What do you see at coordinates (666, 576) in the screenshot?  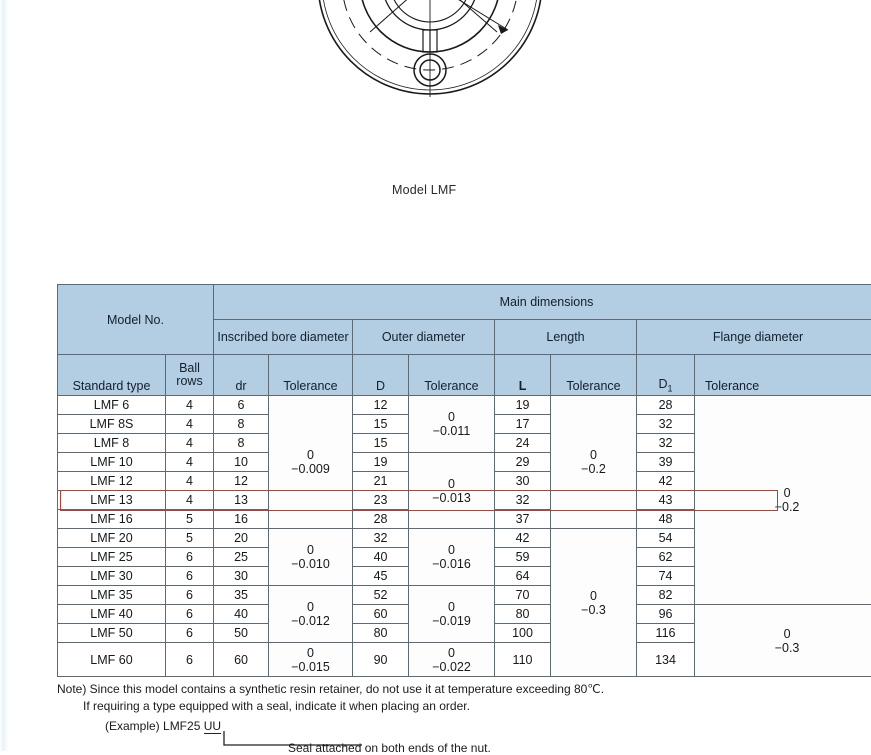 I see `cell-D1: 74` at bounding box center [666, 576].